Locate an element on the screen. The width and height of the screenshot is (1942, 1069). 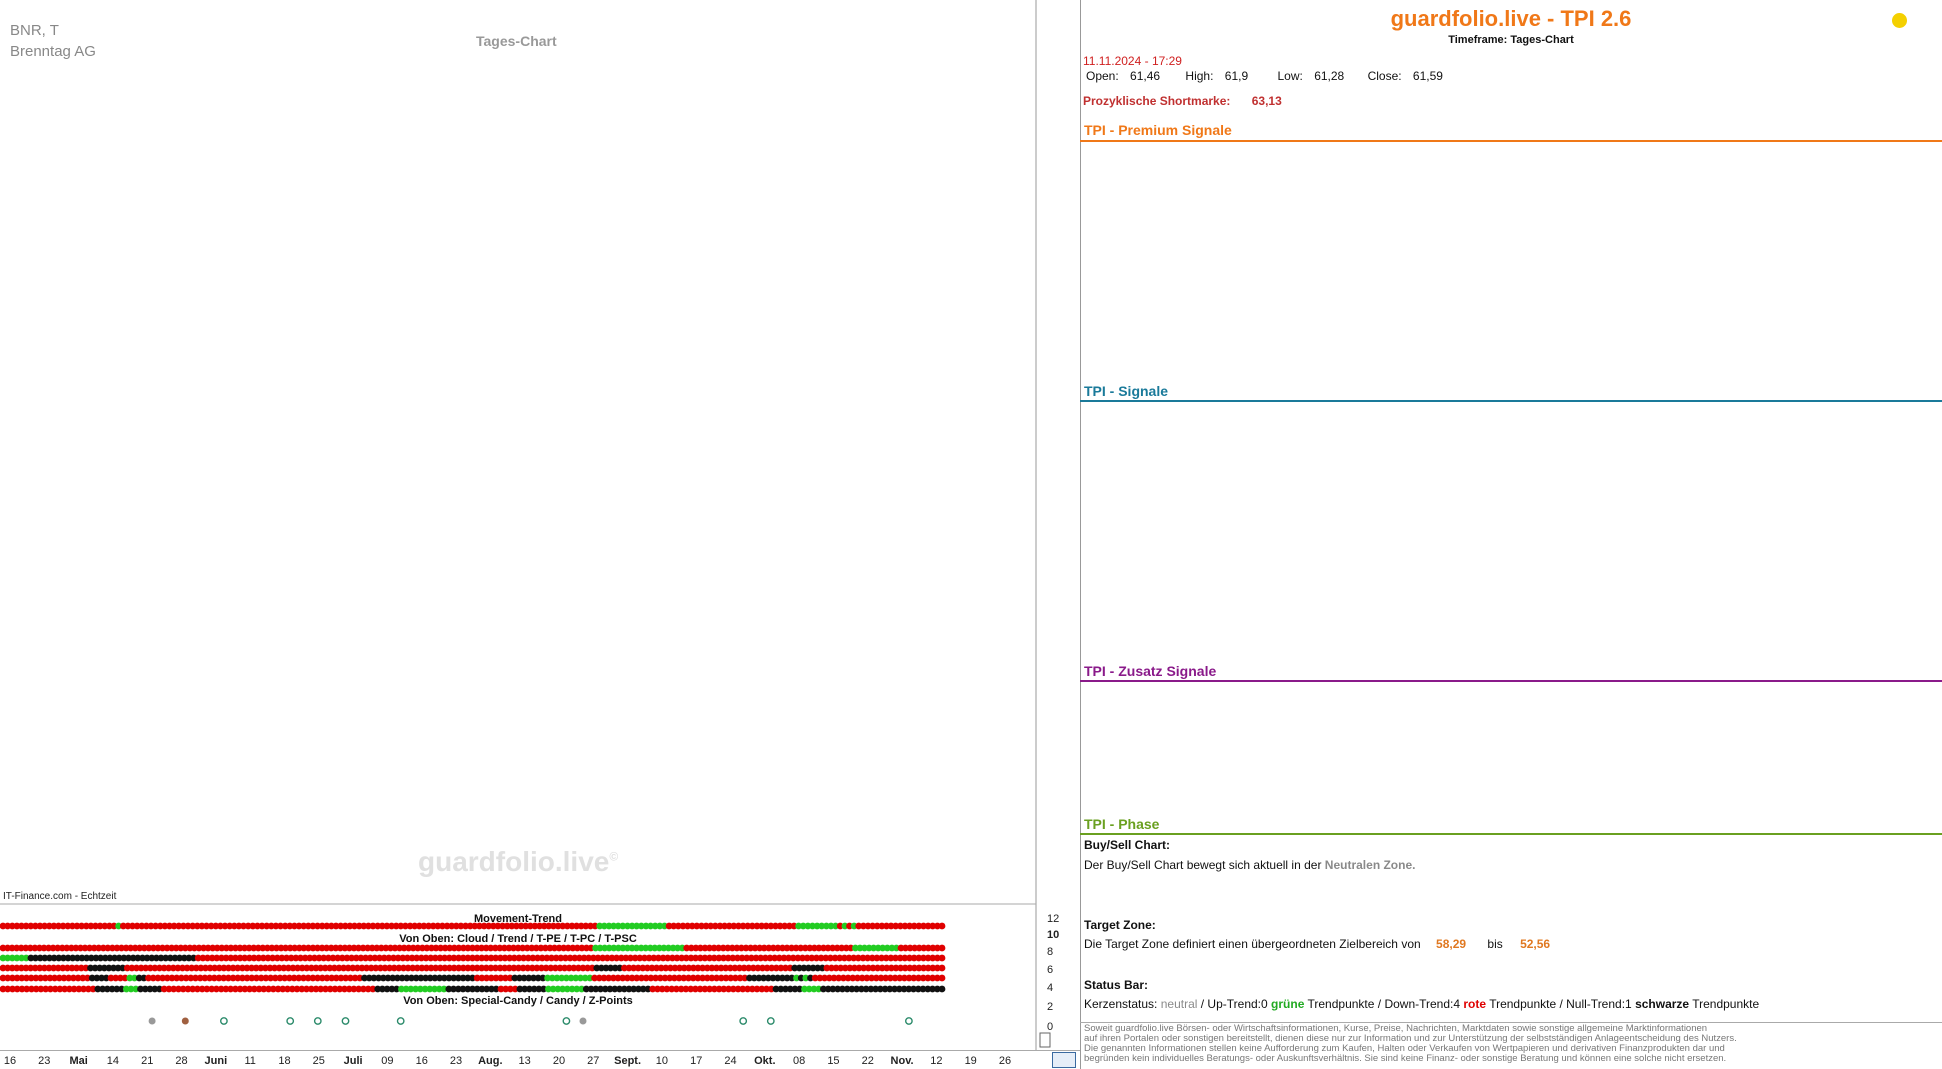
x-tick-label: 12 is located at coordinates (936, 1061).